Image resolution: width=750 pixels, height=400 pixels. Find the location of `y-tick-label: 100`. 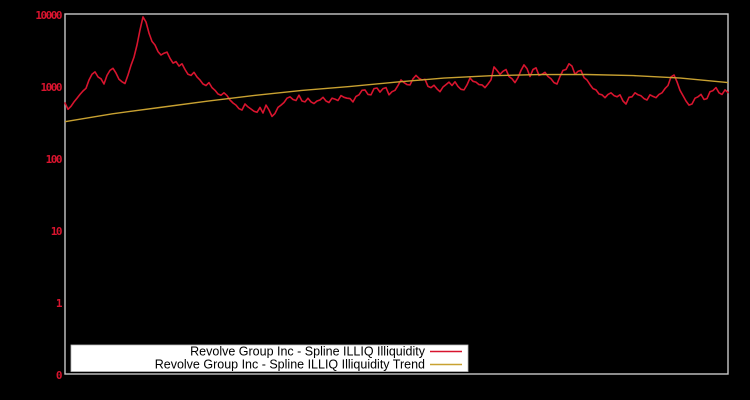

y-tick-label: 100 is located at coordinates (54, 159).